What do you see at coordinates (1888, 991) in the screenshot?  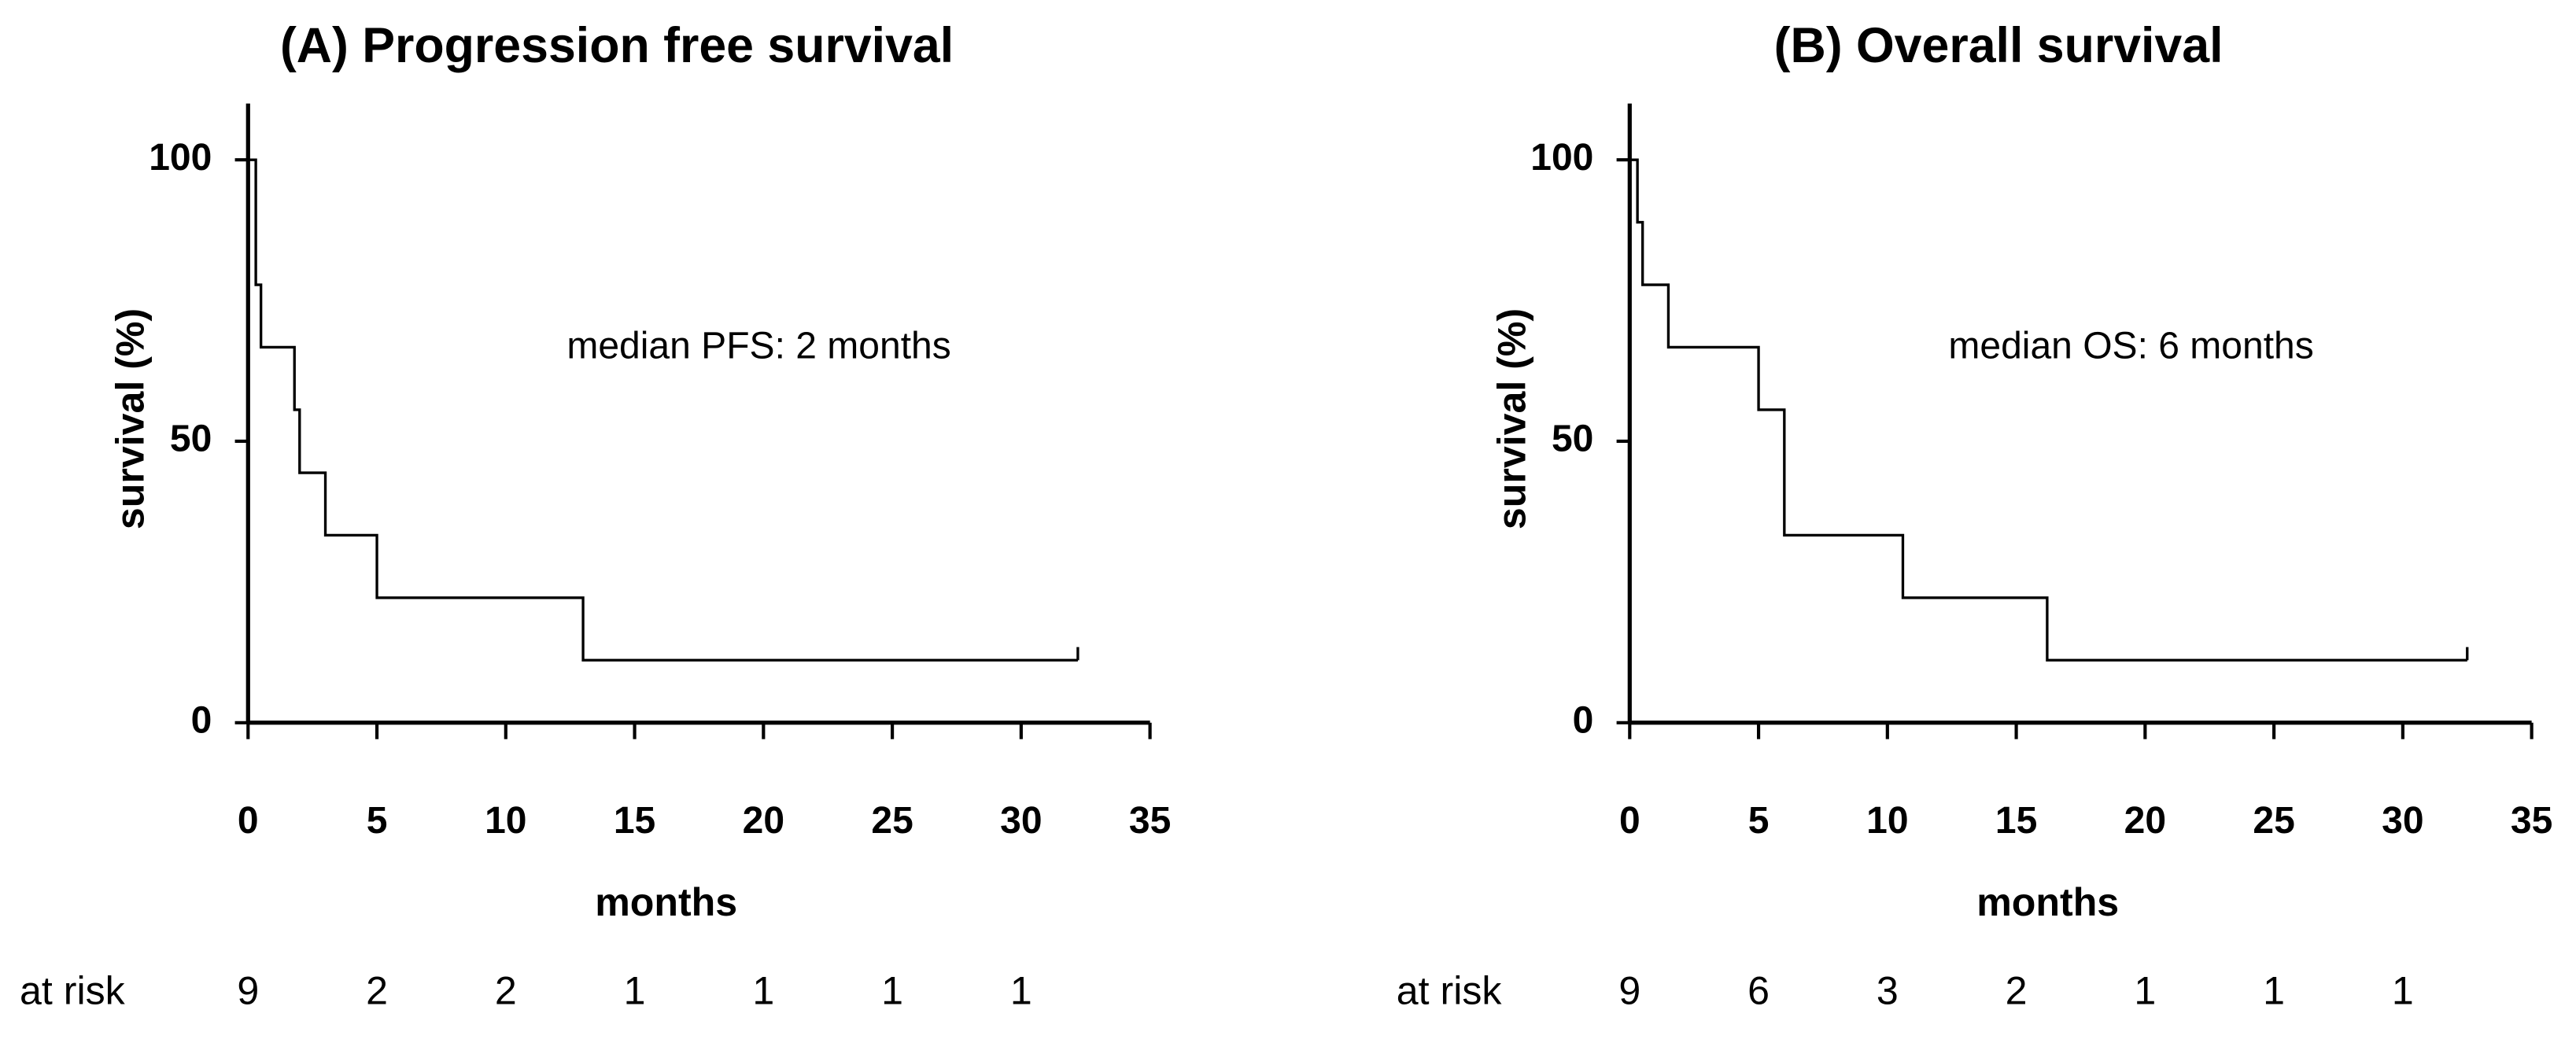 I see `at-risk-count: 3` at bounding box center [1888, 991].